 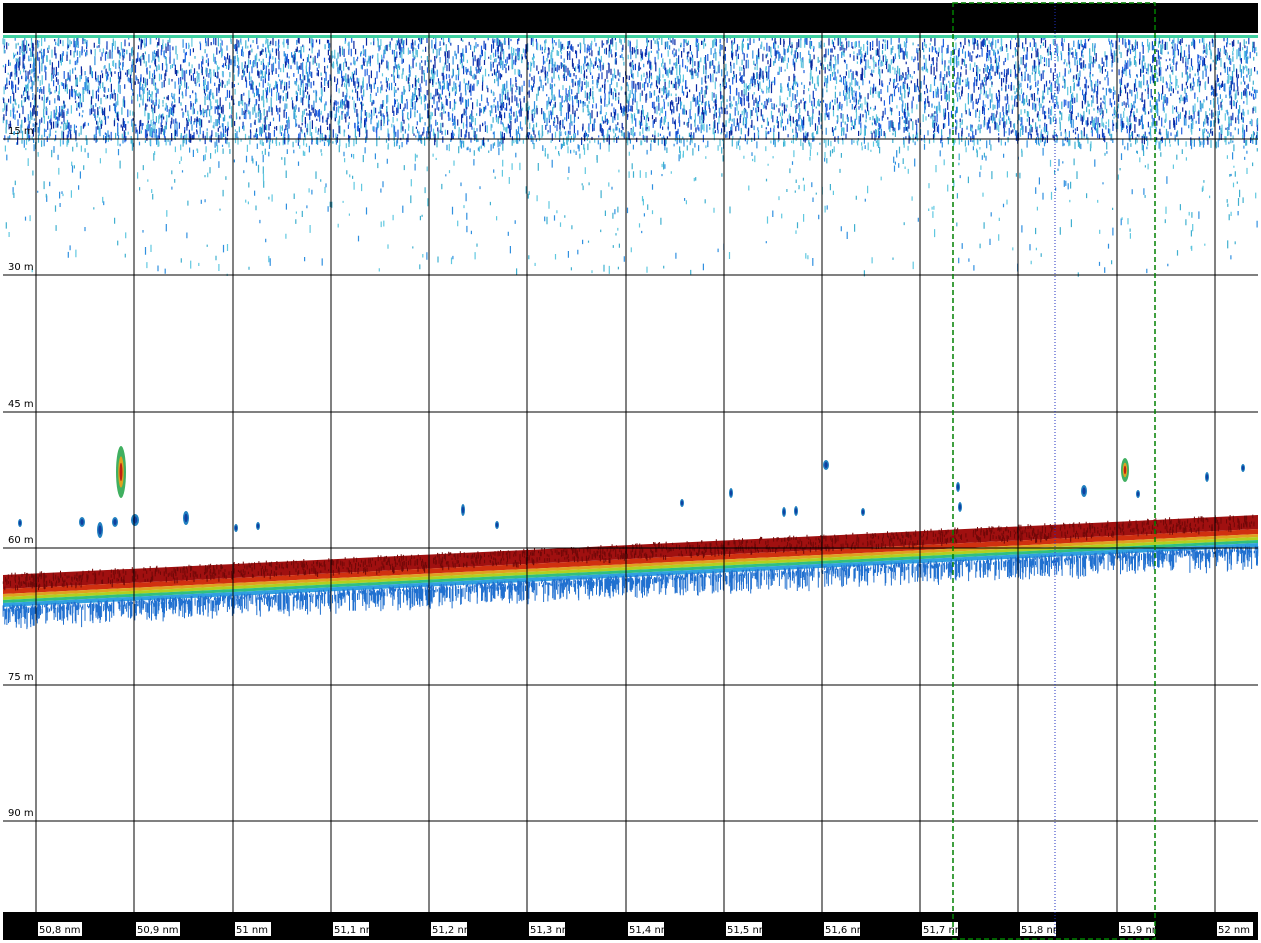 I want to click on distance-label: 52 nm, so click(x=1234, y=930).